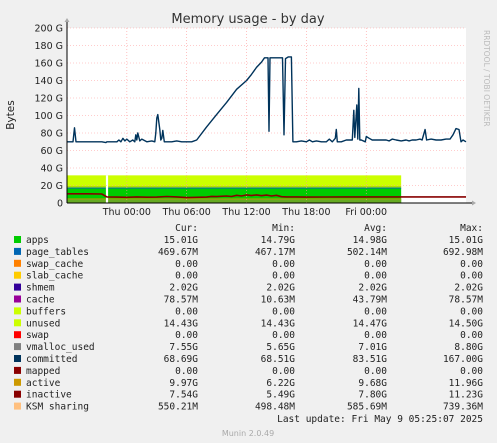 The height and width of the screenshot is (443, 497). I want to click on y-tick-label: 100 G, so click(48, 116).